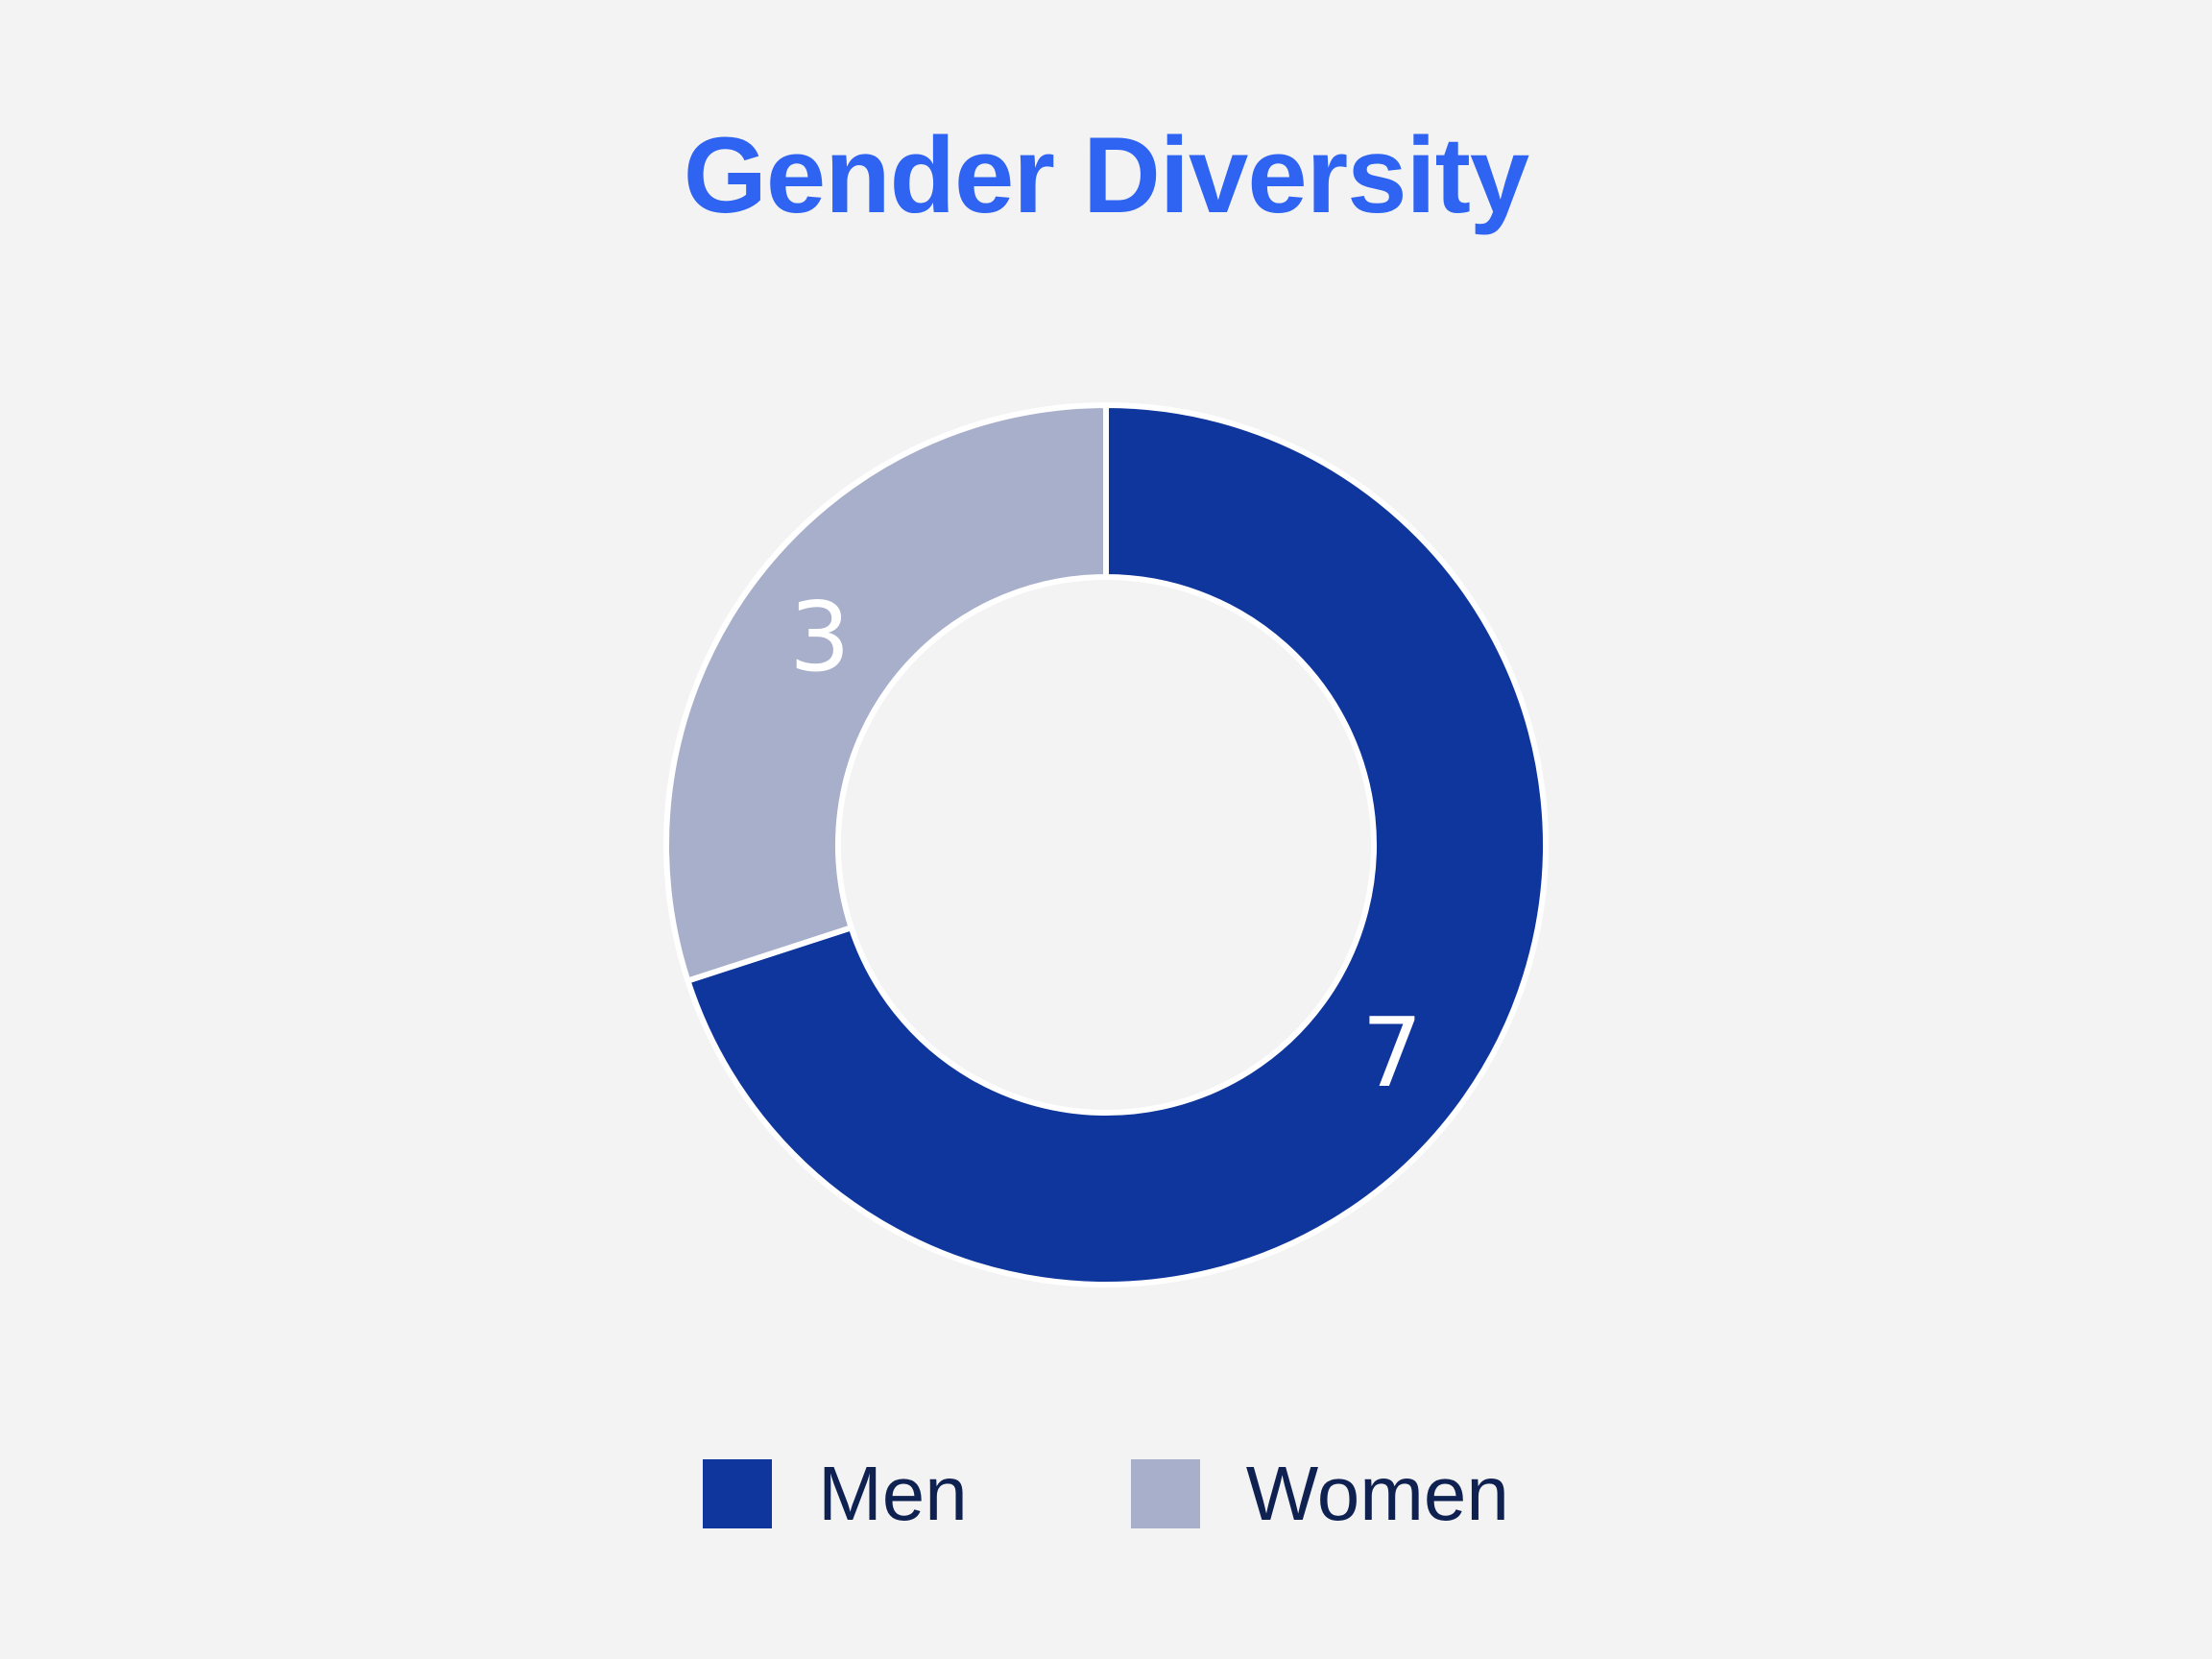 This screenshot has width=2212, height=1659. I want to click on chart-title: Gender Diversity, so click(1106, 175).